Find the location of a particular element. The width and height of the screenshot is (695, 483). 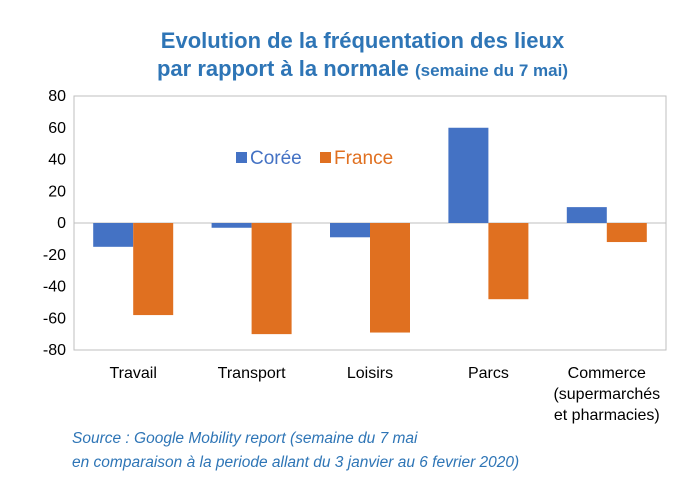

chart-title-subtitle: (semaine du 7 mai) is located at coordinates (491, 70).